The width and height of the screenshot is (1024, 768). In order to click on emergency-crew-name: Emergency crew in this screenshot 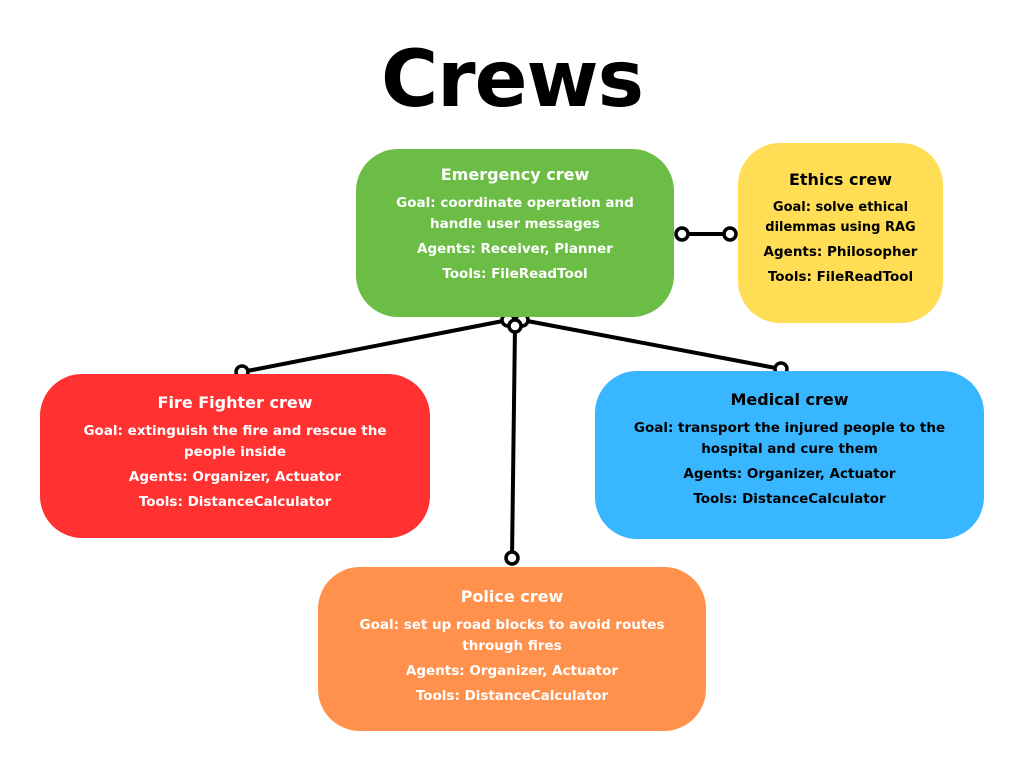, I will do `click(515, 174)`.